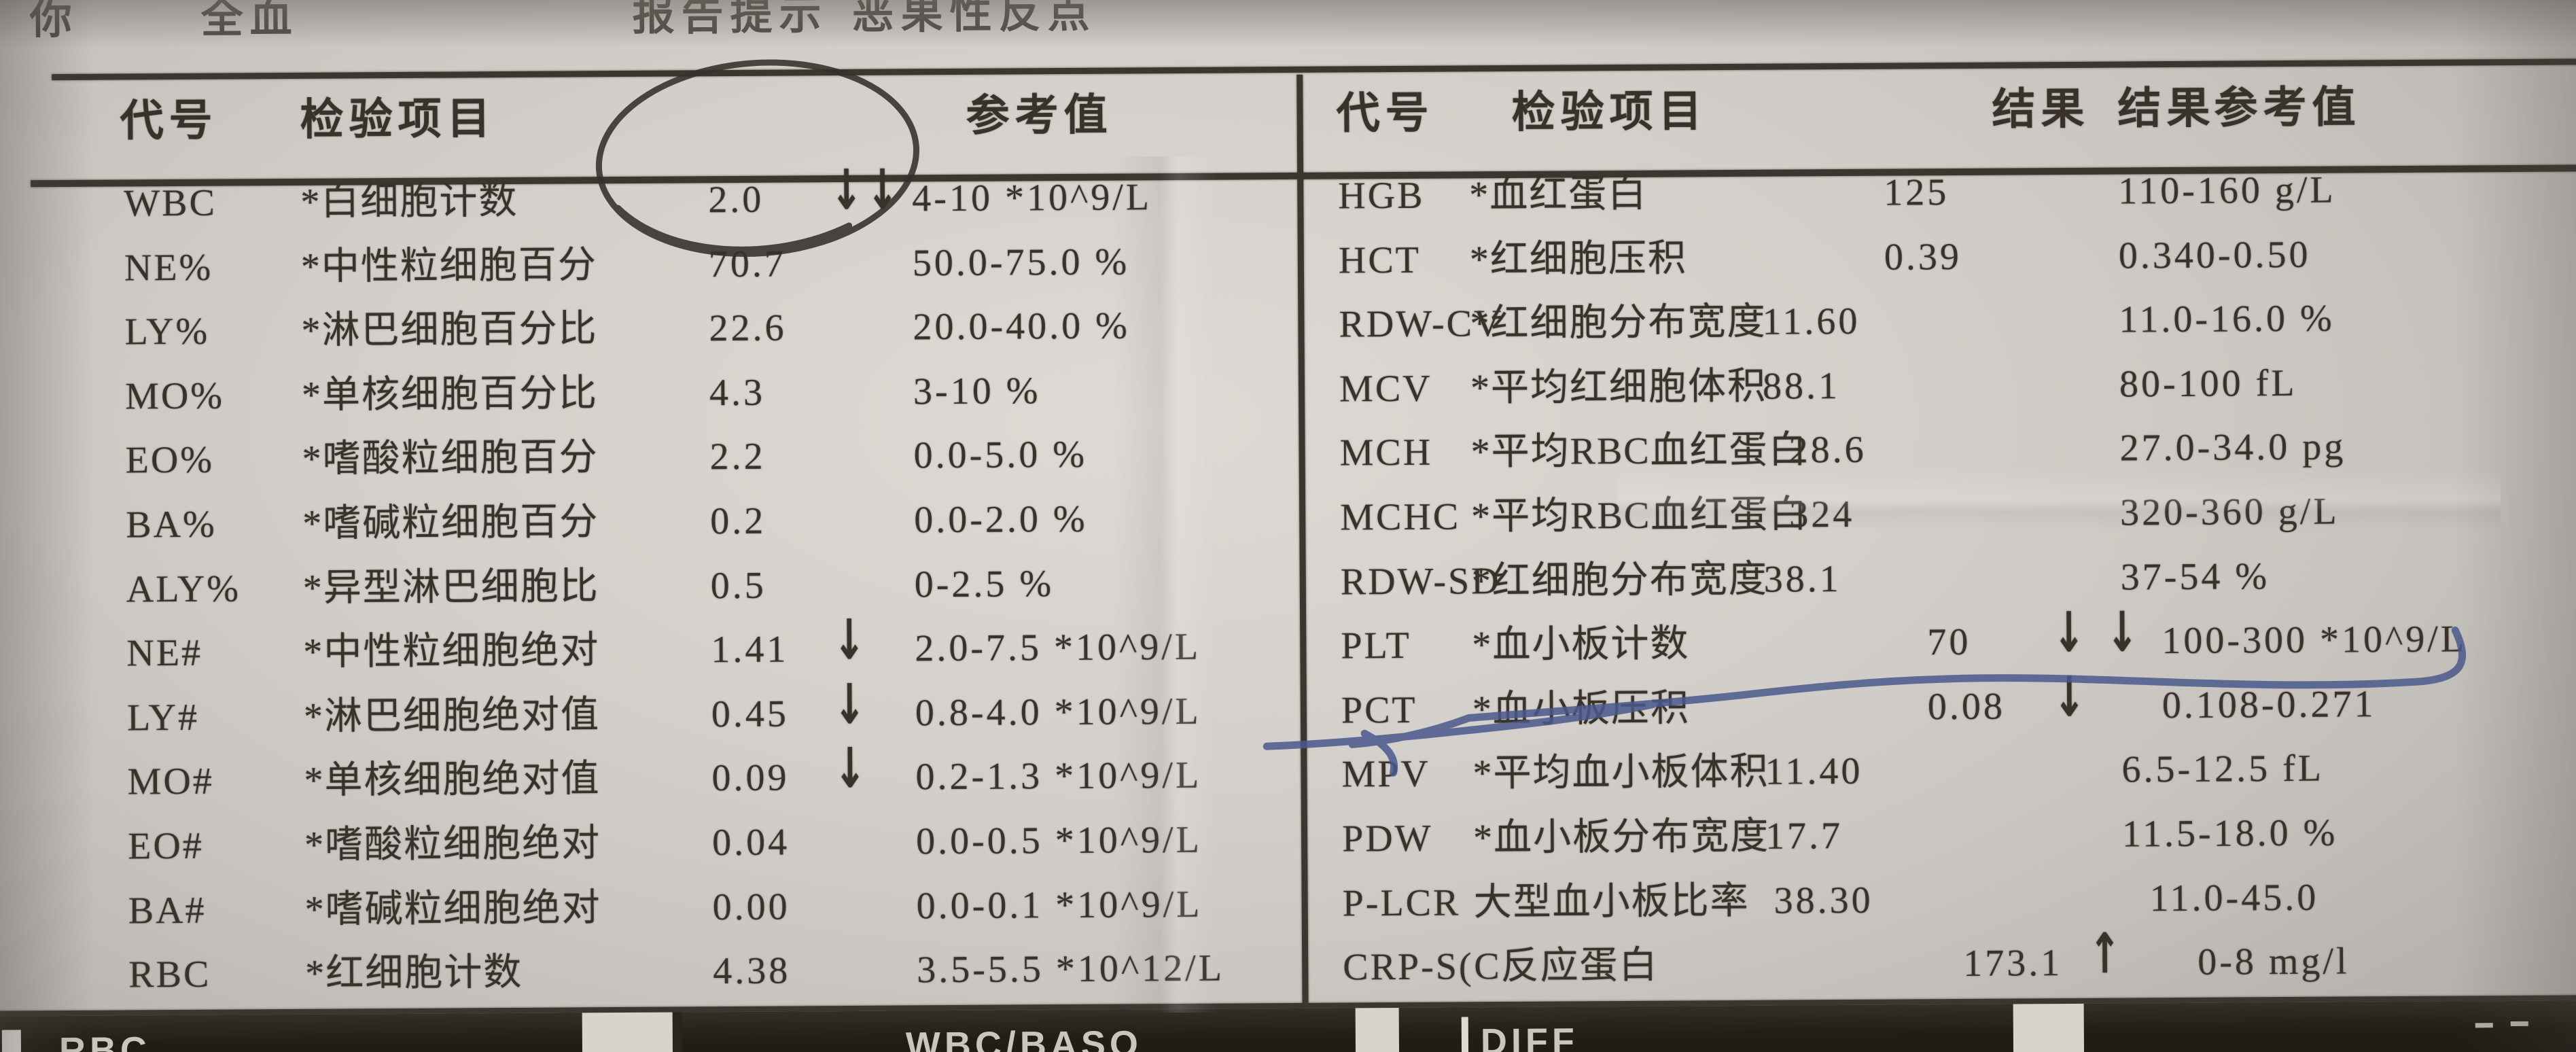  What do you see at coordinates (1620, 773) in the screenshot?
I see `test-item: *平均血小板体积` at bounding box center [1620, 773].